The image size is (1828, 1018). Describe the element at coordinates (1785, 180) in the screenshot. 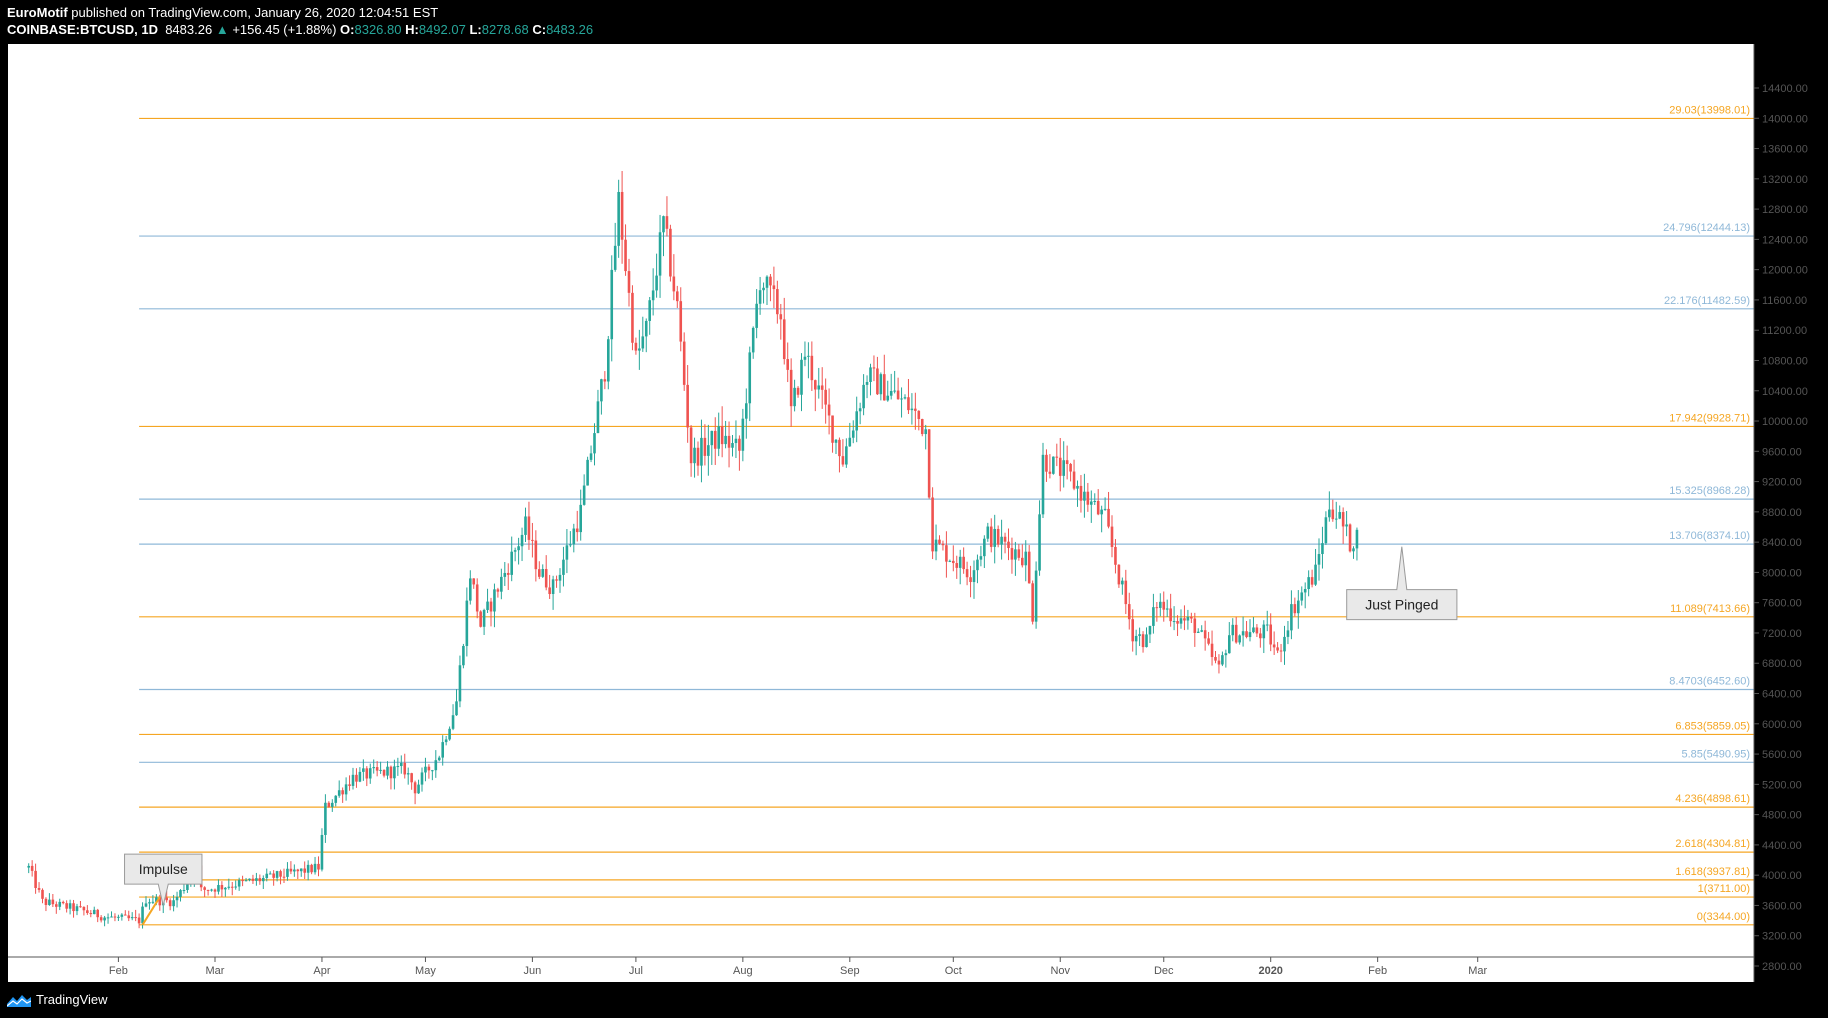

I see `y-tick-label: 13200.00` at that location.